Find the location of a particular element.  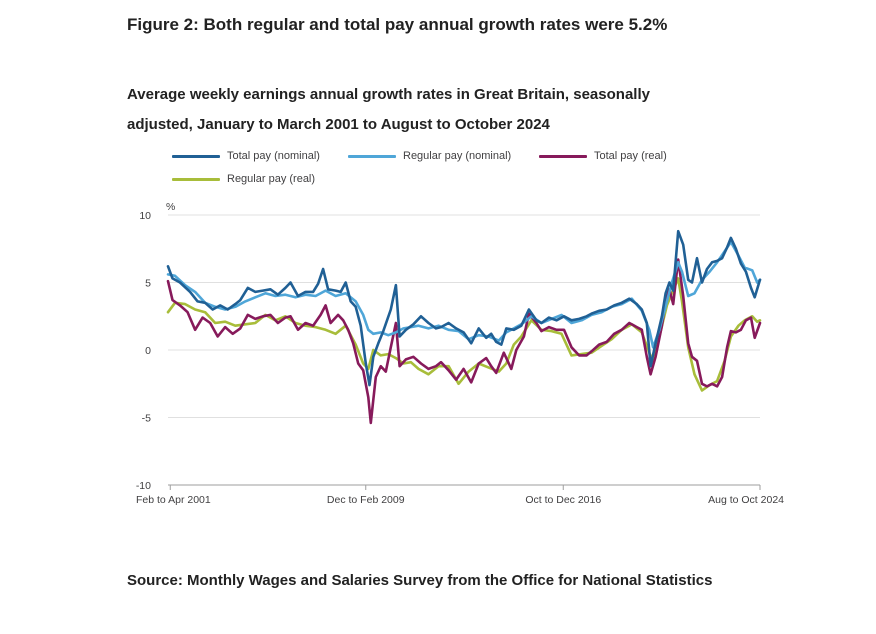

legend-swatch-regular-pay-real is located at coordinates (196, 179).